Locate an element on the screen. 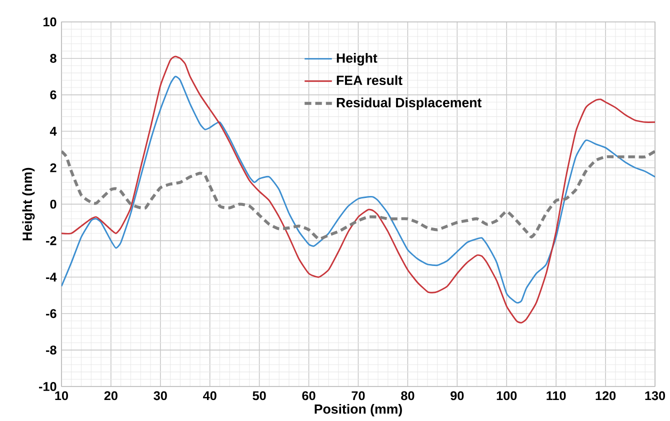  y-tick-label: -8 is located at coordinates (51, 350).